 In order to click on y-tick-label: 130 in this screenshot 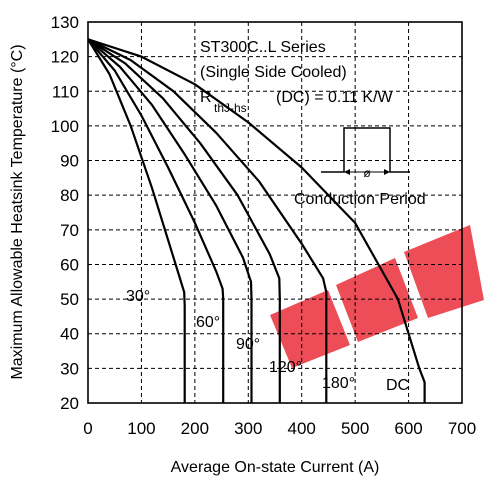, I will do `click(65, 22)`.